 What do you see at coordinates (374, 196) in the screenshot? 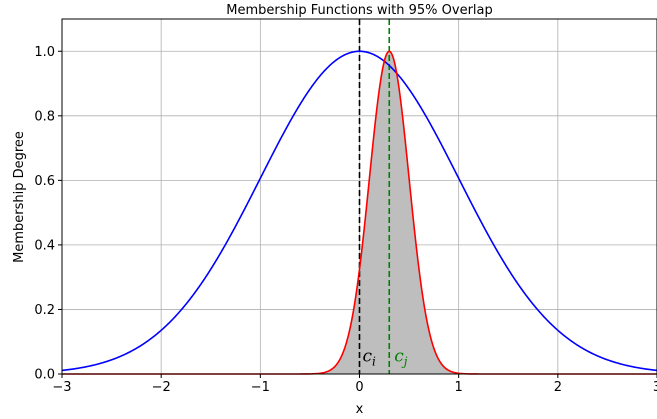
I see `vline-layer` at bounding box center [374, 196].